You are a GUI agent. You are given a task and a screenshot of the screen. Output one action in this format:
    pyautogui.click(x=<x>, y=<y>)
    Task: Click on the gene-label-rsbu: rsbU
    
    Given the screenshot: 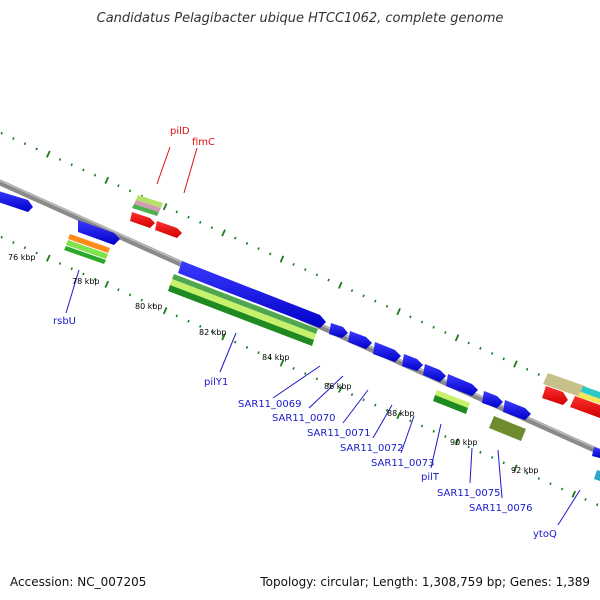 What is the action you would take?
    pyautogui.click(x=64, y=321)
    